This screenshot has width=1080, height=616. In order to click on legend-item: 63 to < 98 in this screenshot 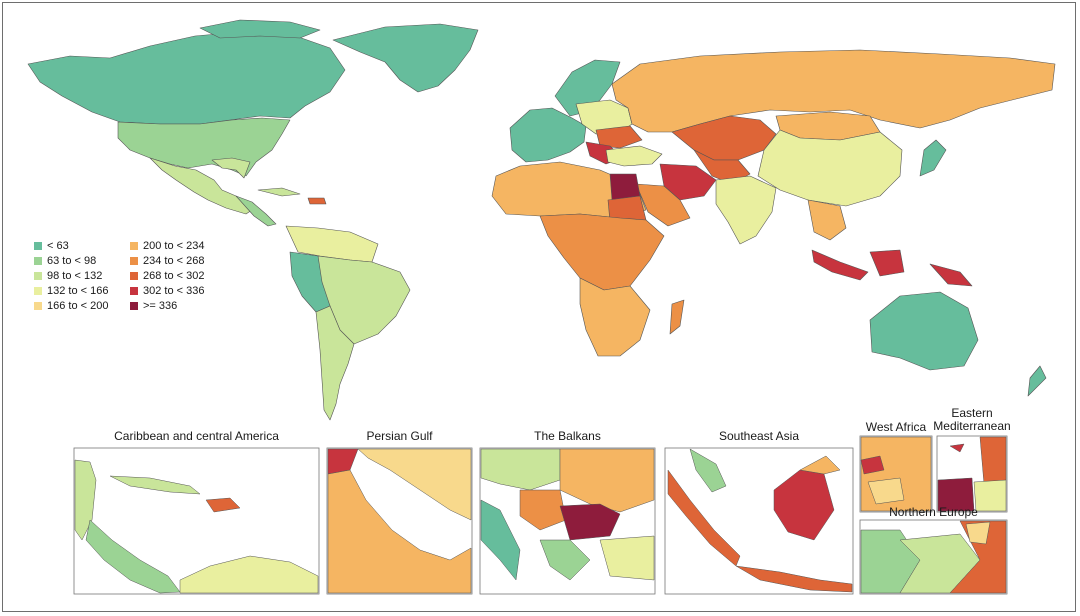, I will do `click(82, 260)`.